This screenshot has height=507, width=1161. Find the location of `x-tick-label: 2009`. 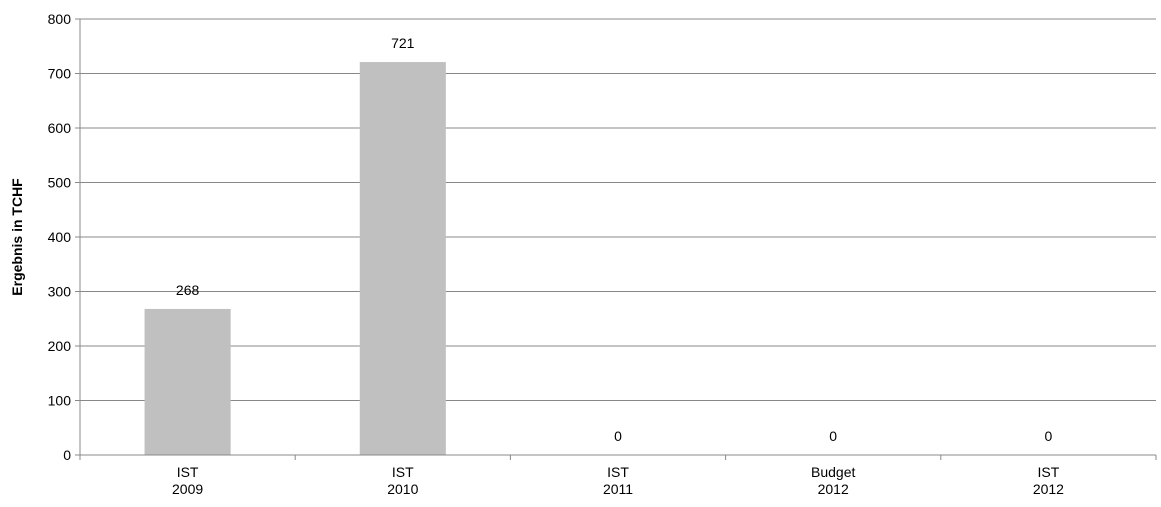

x-tick-label: 2009 is located at coordinates (187, 489).